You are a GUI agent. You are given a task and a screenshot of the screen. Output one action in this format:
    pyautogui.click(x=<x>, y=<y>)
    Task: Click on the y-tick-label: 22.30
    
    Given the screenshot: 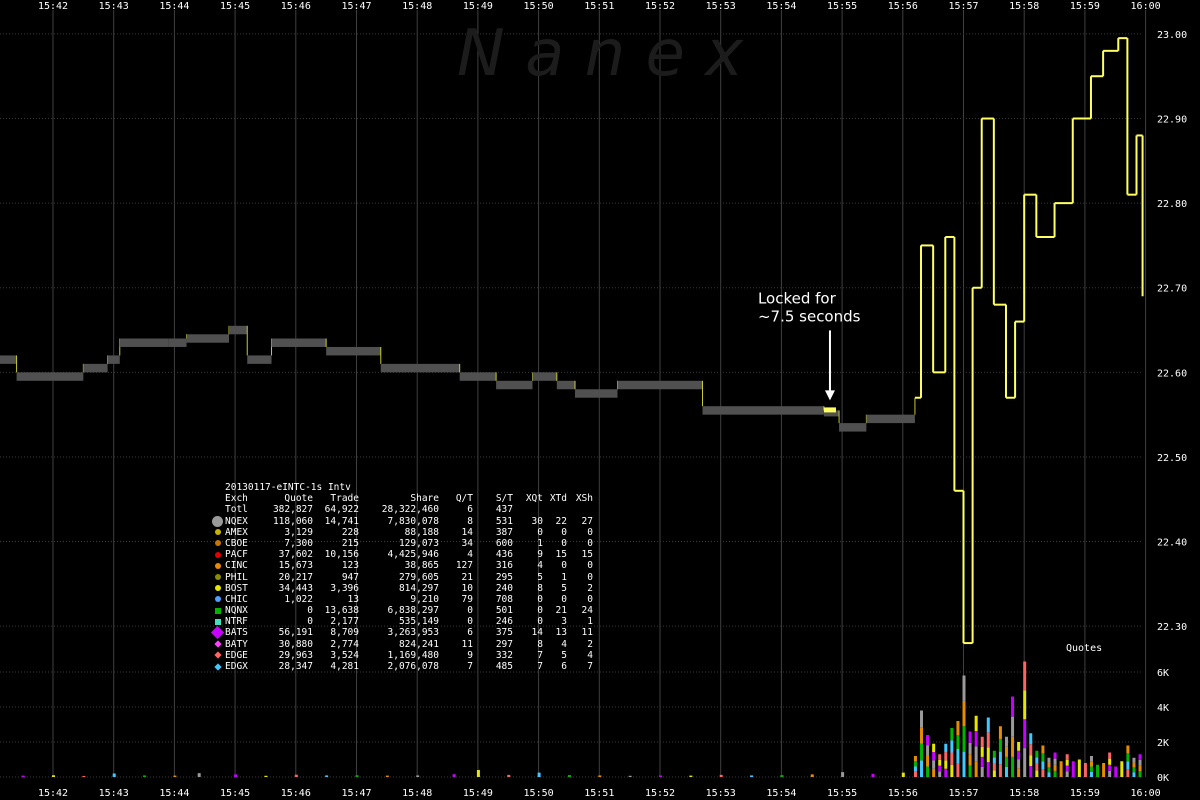 What is the action you would take?
    pyautogui.click(x=1172, y=627)
    